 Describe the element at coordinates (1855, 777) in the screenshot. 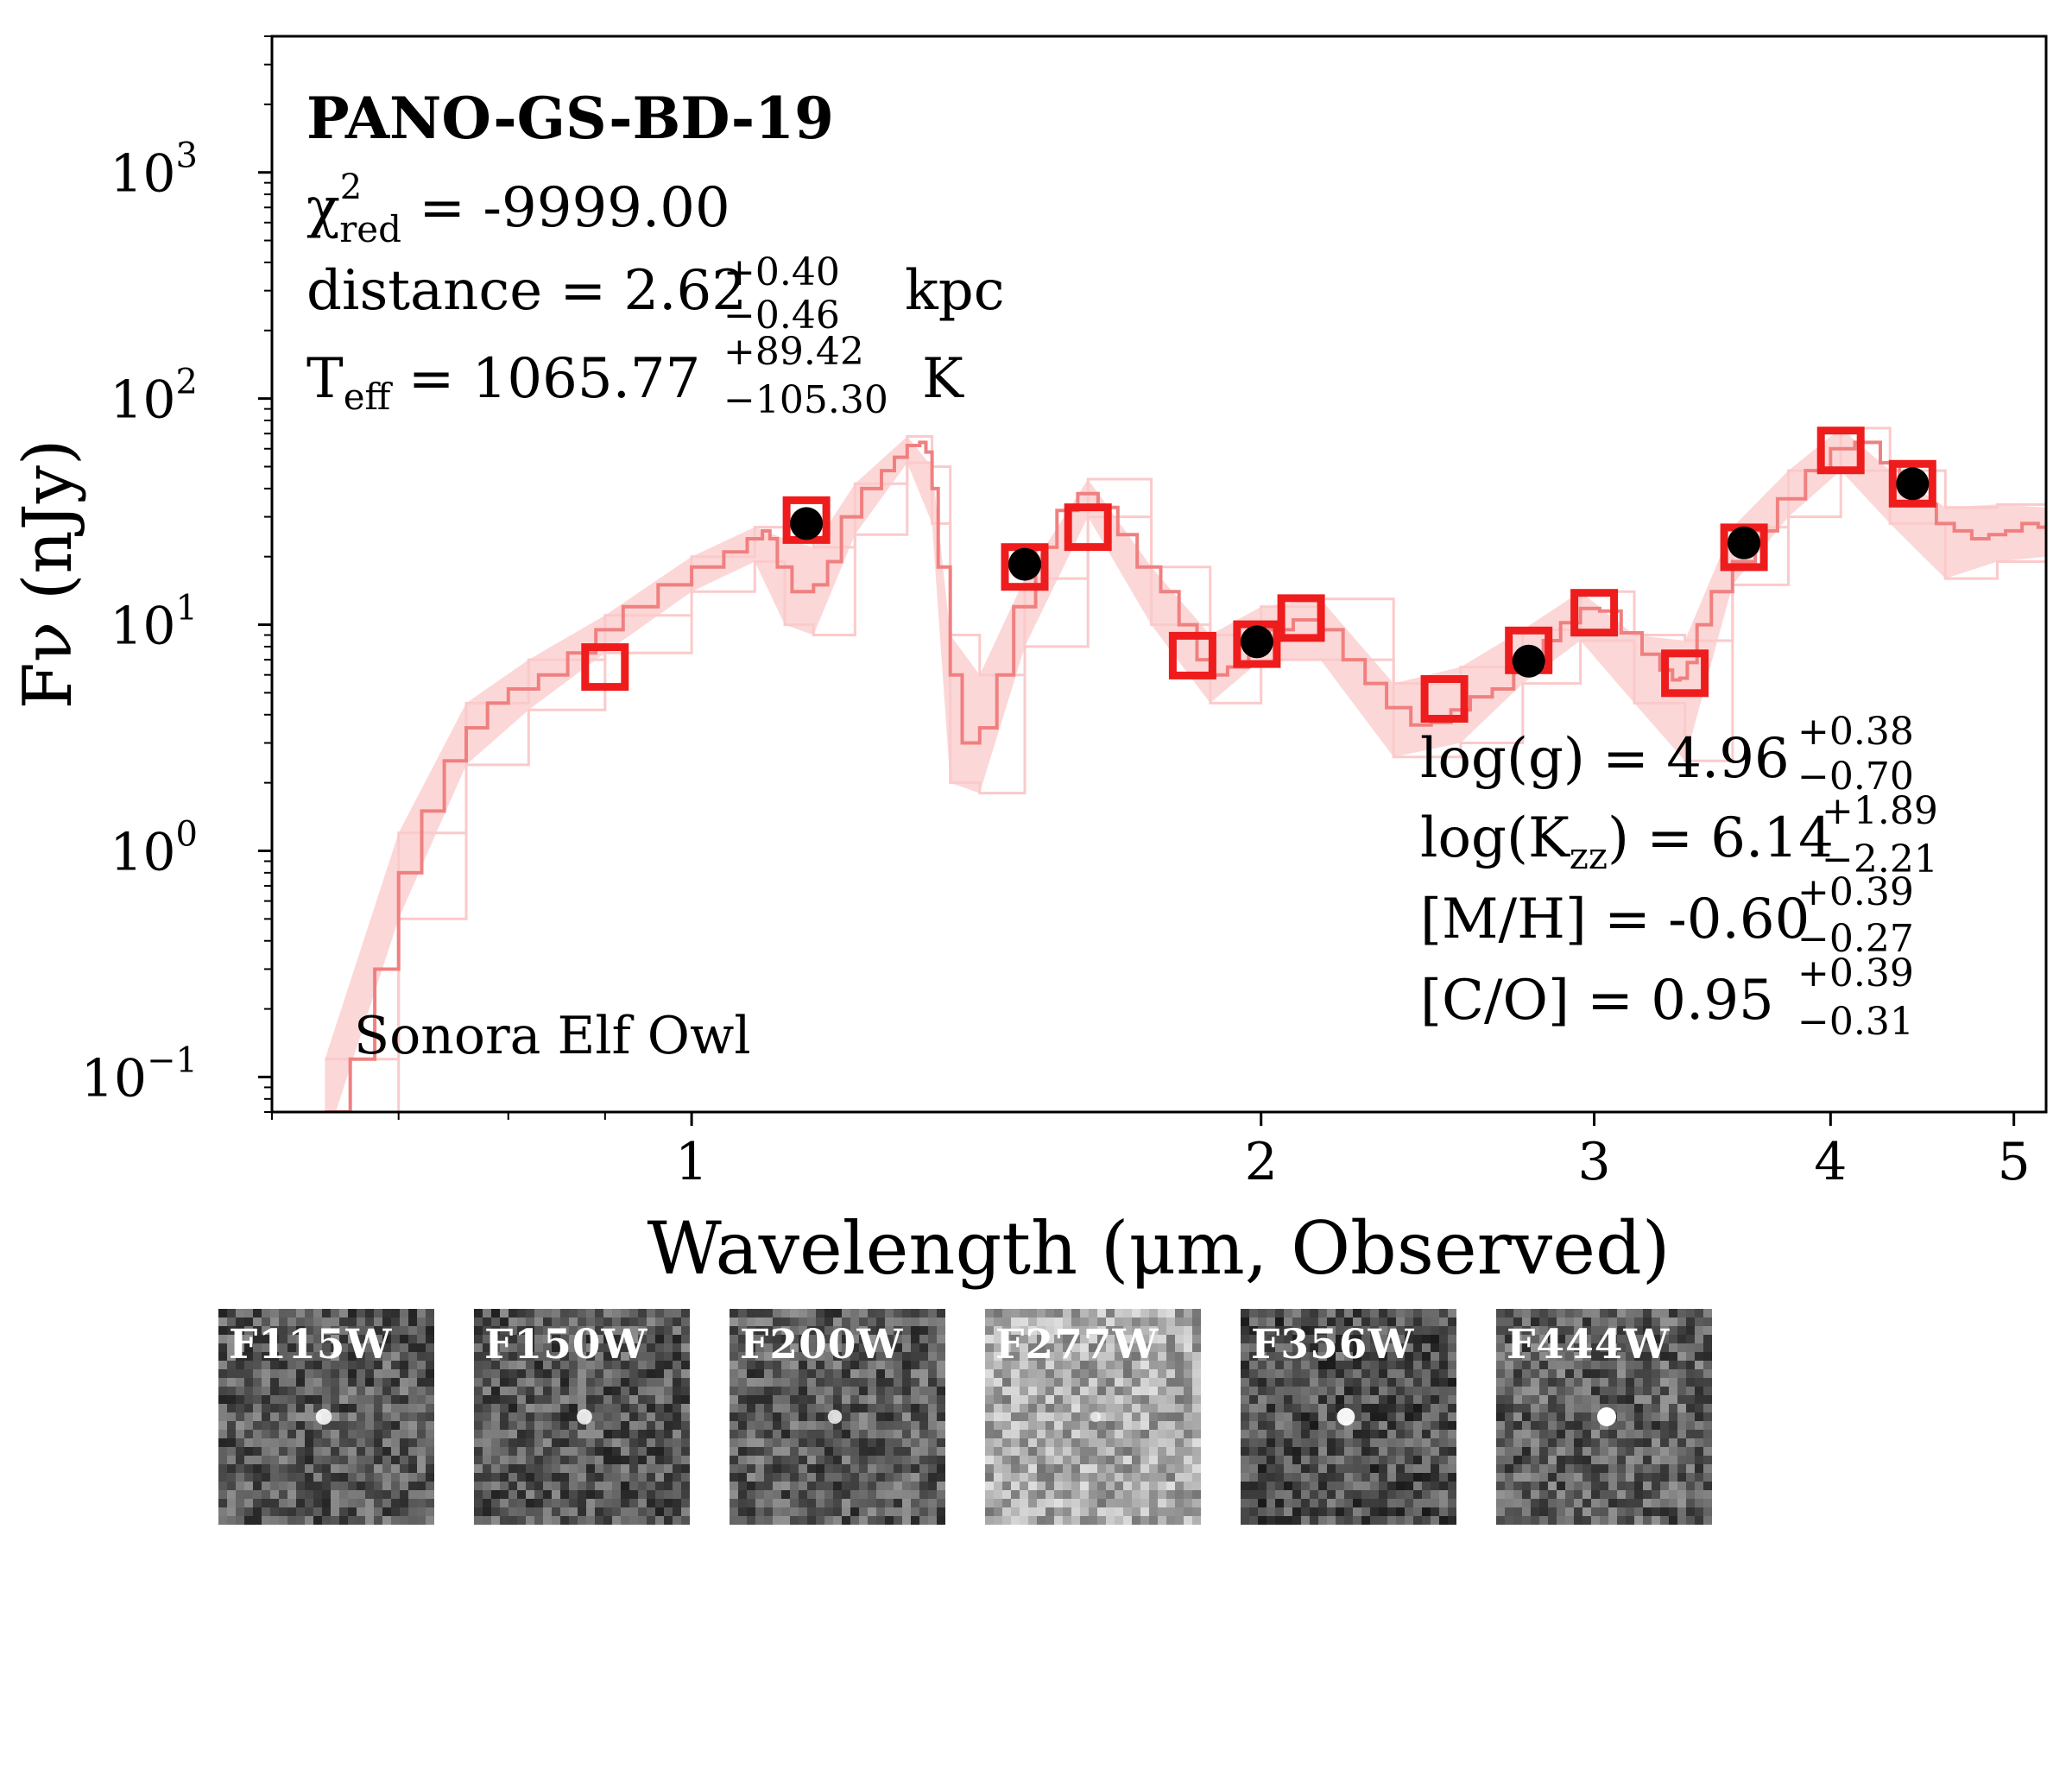

I see `svg-text: −0.70` at that location.